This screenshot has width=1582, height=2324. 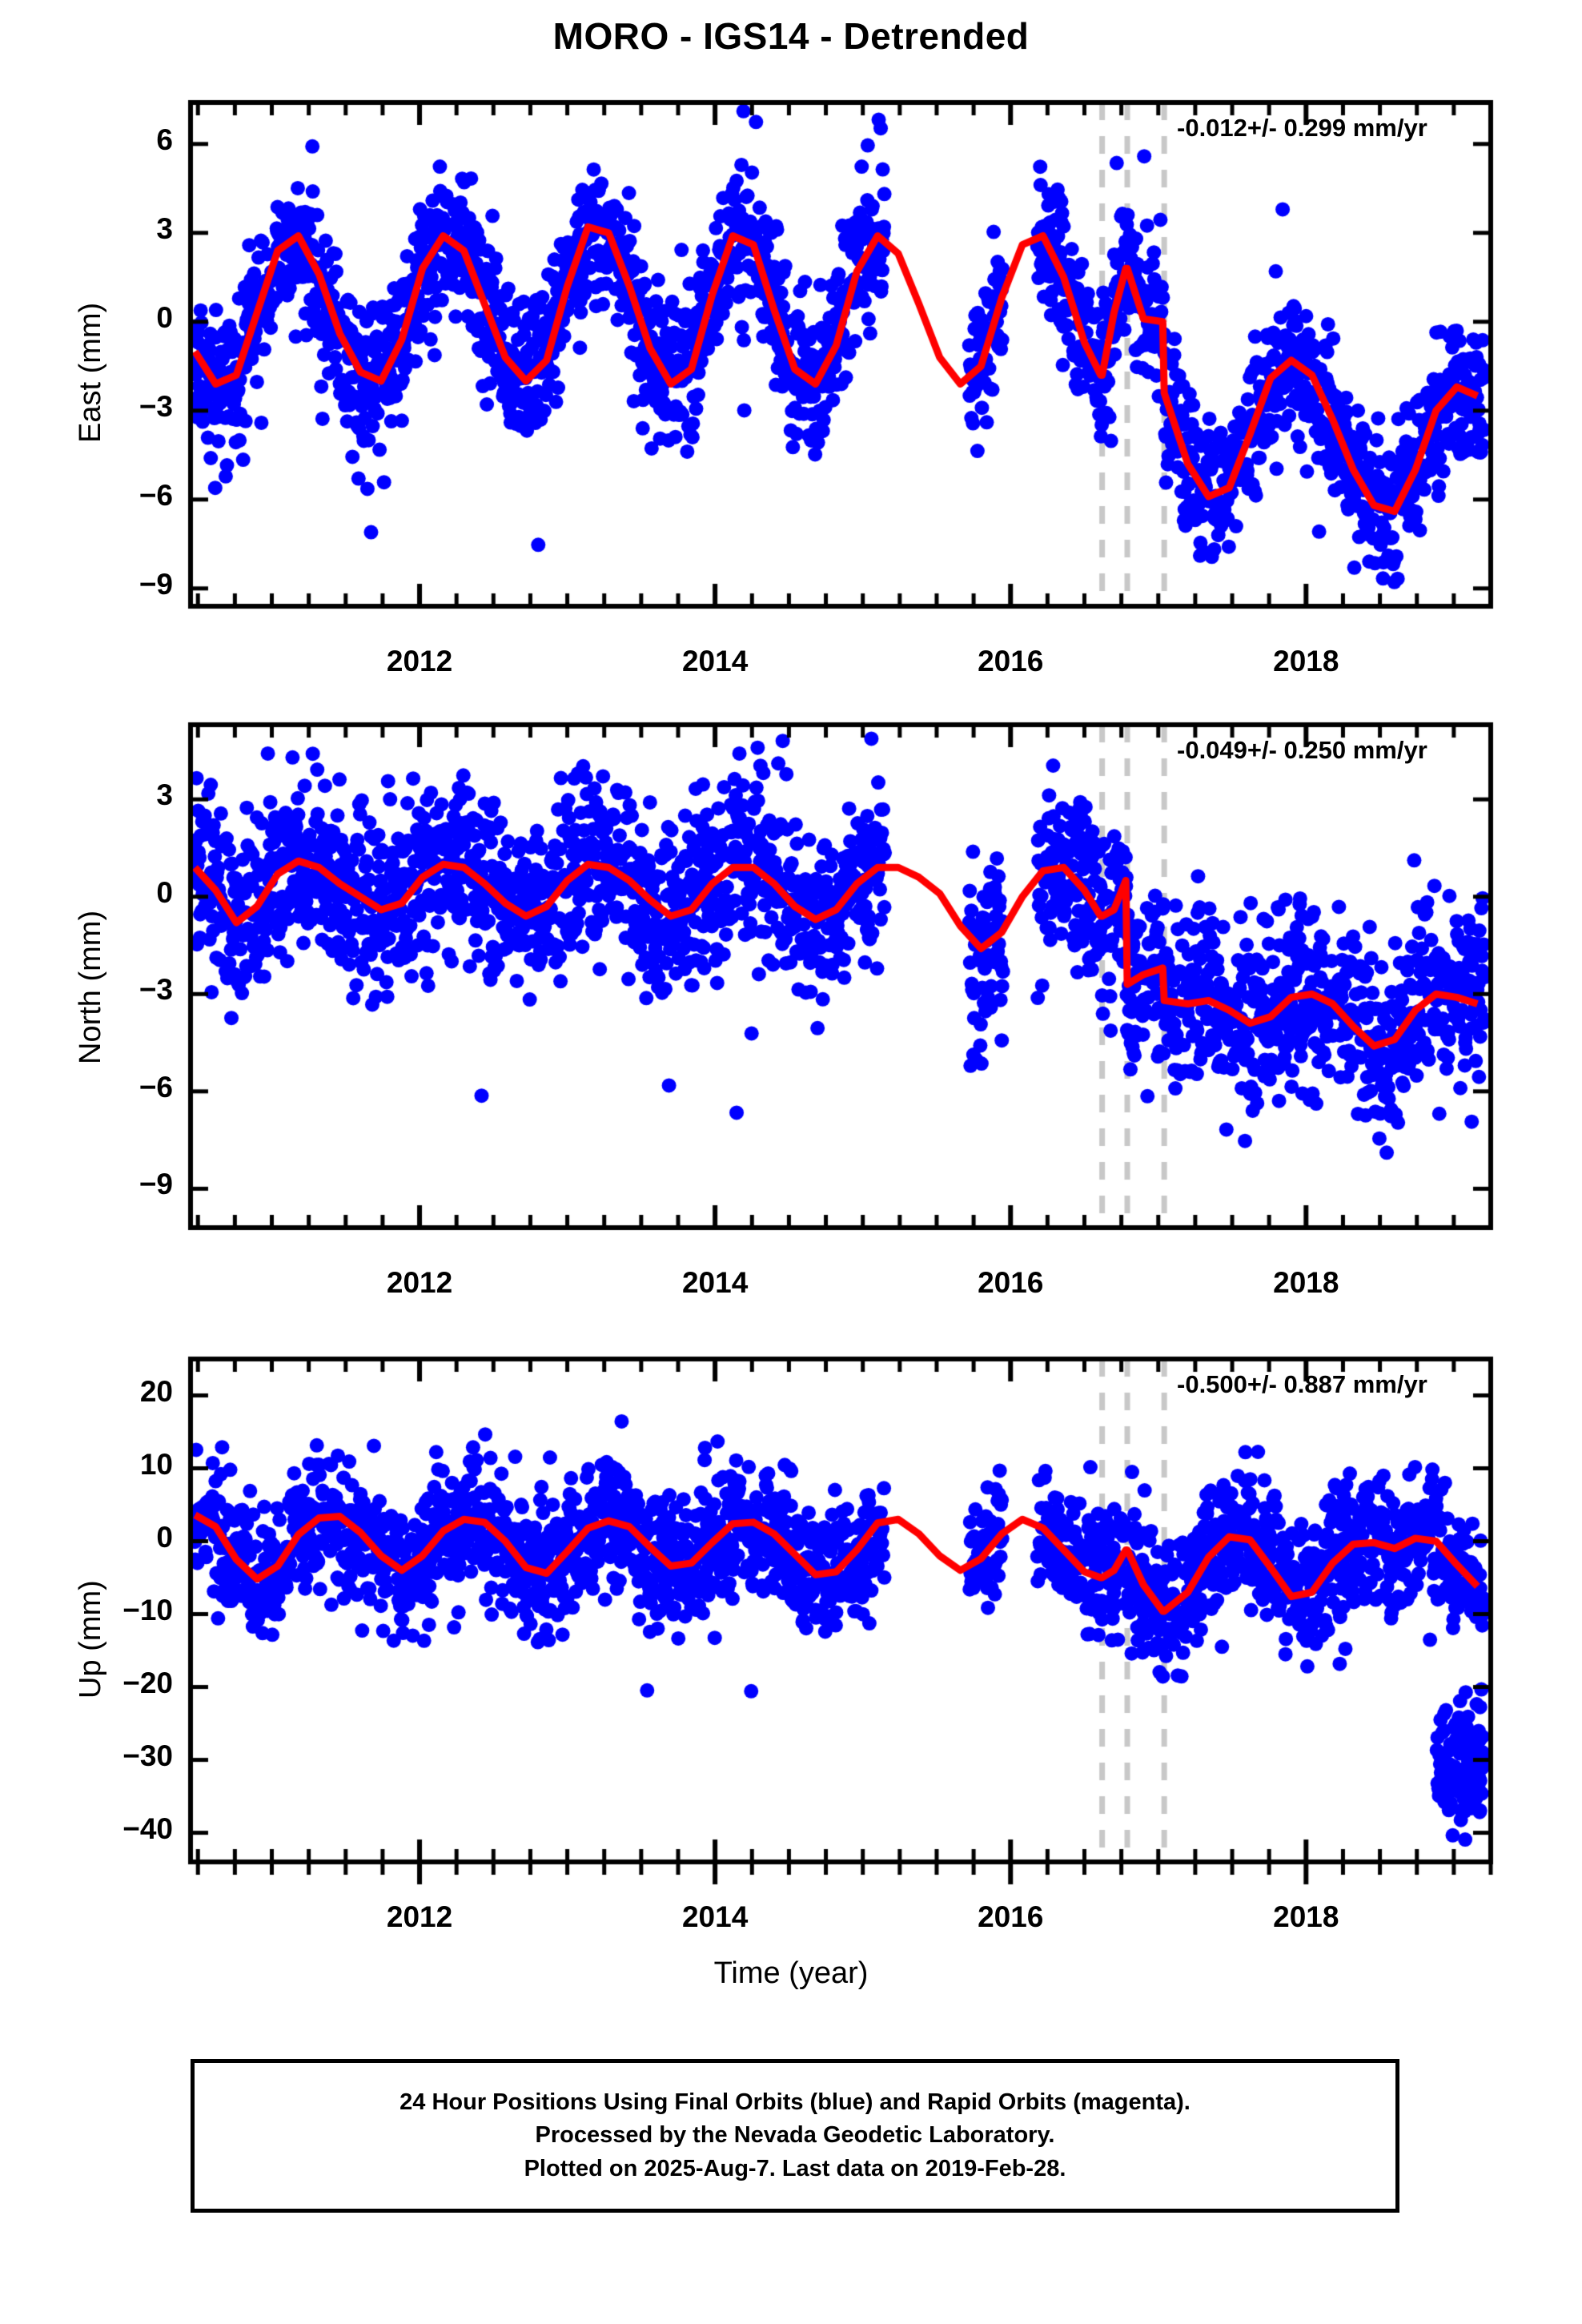 I want to click on x-tick-label-east-0: 2012, so click(x=419, y=661).